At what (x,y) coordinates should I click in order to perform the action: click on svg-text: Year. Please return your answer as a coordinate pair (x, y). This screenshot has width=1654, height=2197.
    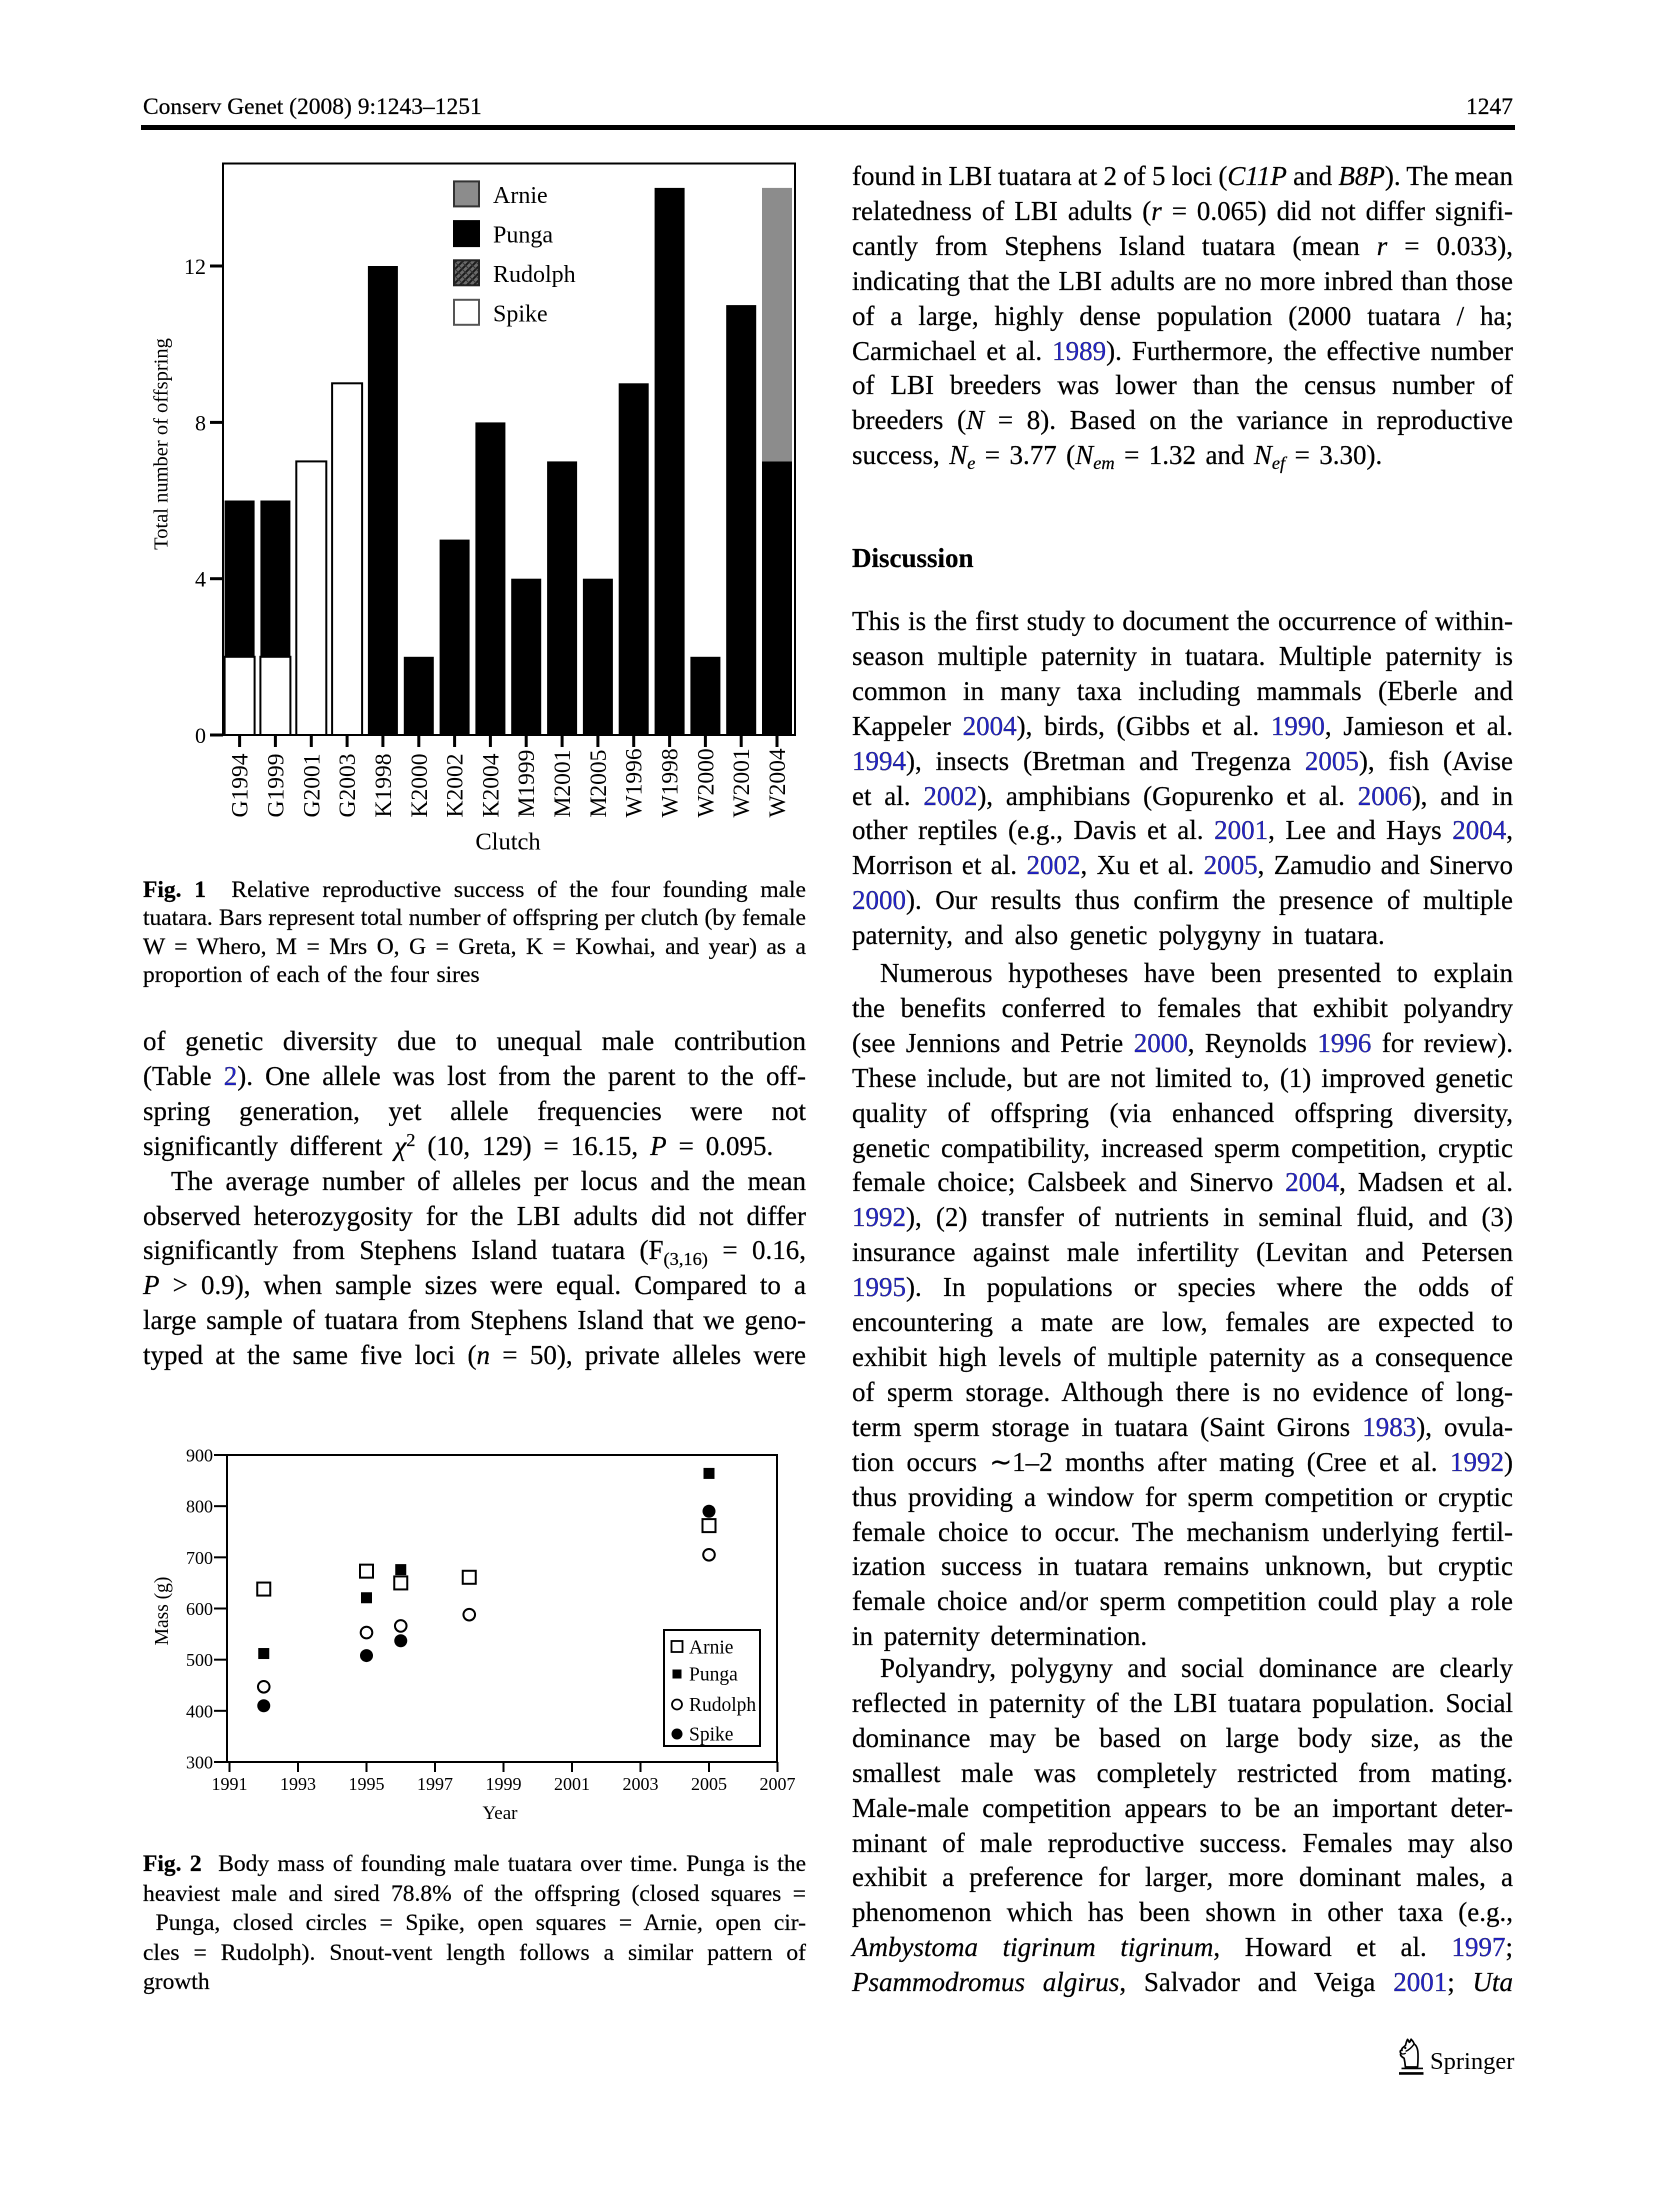
    Looking at the image, I should click on (500, 1813).